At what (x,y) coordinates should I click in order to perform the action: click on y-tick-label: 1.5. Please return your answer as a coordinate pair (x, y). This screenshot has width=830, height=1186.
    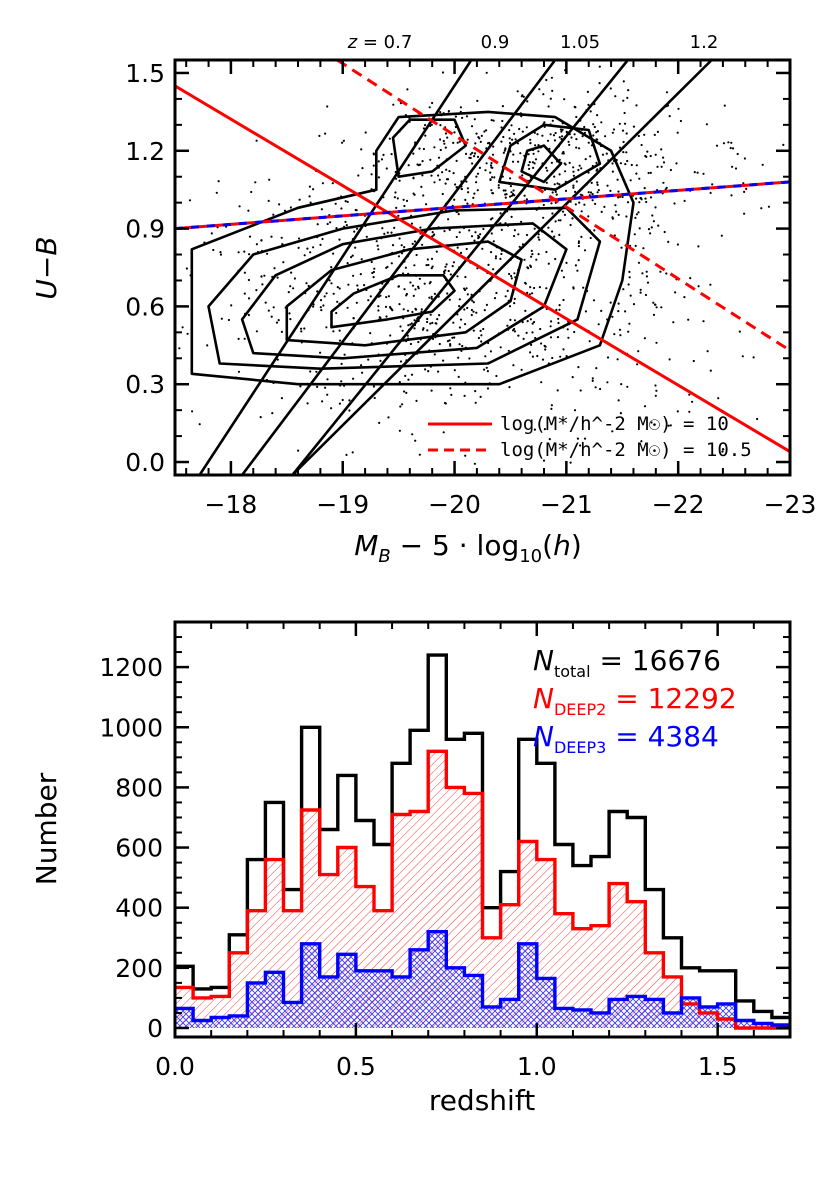
    Looking at the image, I should click on (145, 73).